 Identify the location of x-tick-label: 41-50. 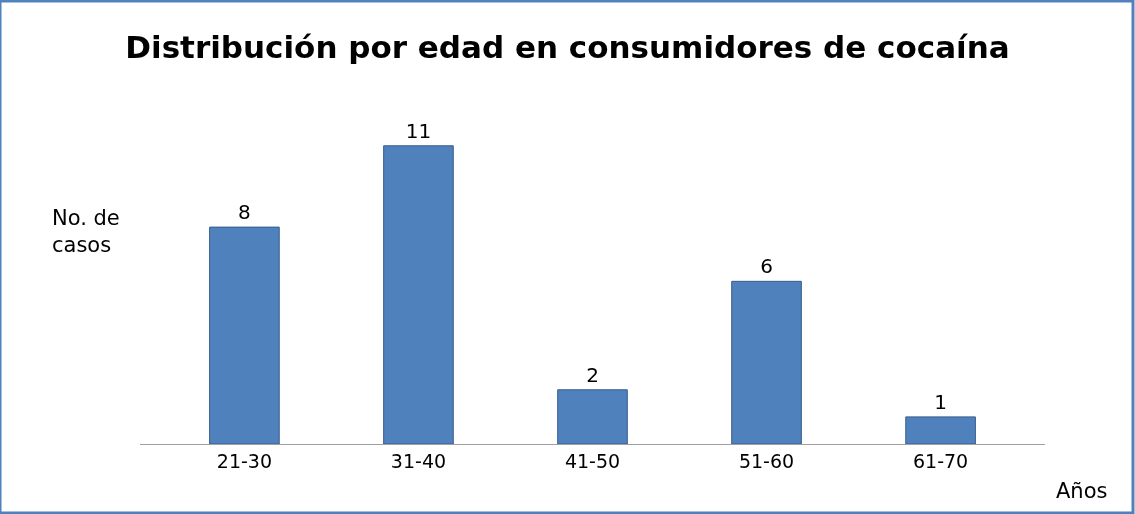
(592, 460).